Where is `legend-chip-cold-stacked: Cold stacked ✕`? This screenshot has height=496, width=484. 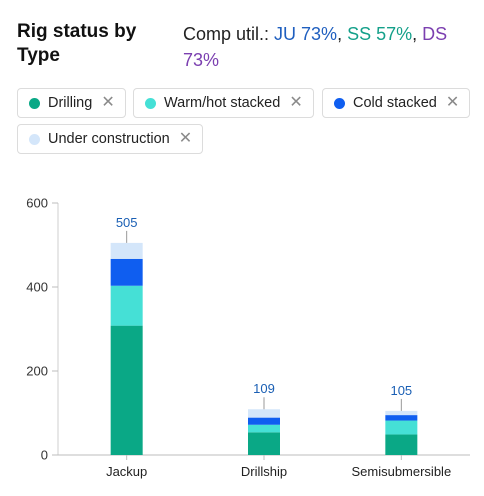 legend-chip-cold-stacked: Cold stacked ✕ is located at coordinates (396, 103).